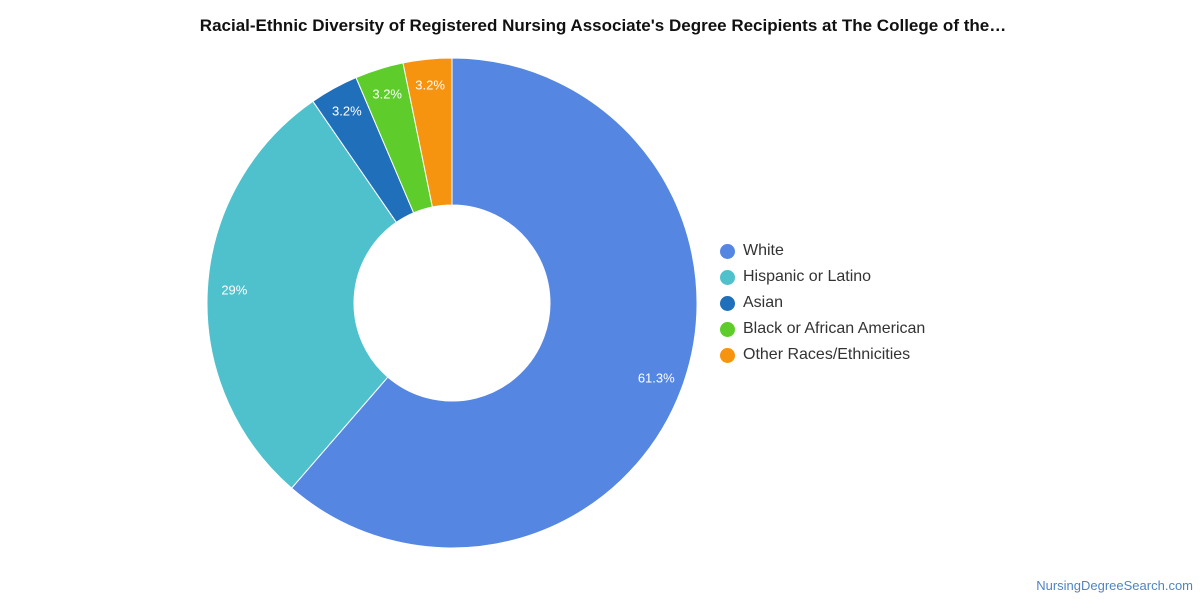 This screenshot has width=1200, height=600. I want to click on legend-item-hispanic-or-latino: Hispanic or Latino, so click(822, 277).